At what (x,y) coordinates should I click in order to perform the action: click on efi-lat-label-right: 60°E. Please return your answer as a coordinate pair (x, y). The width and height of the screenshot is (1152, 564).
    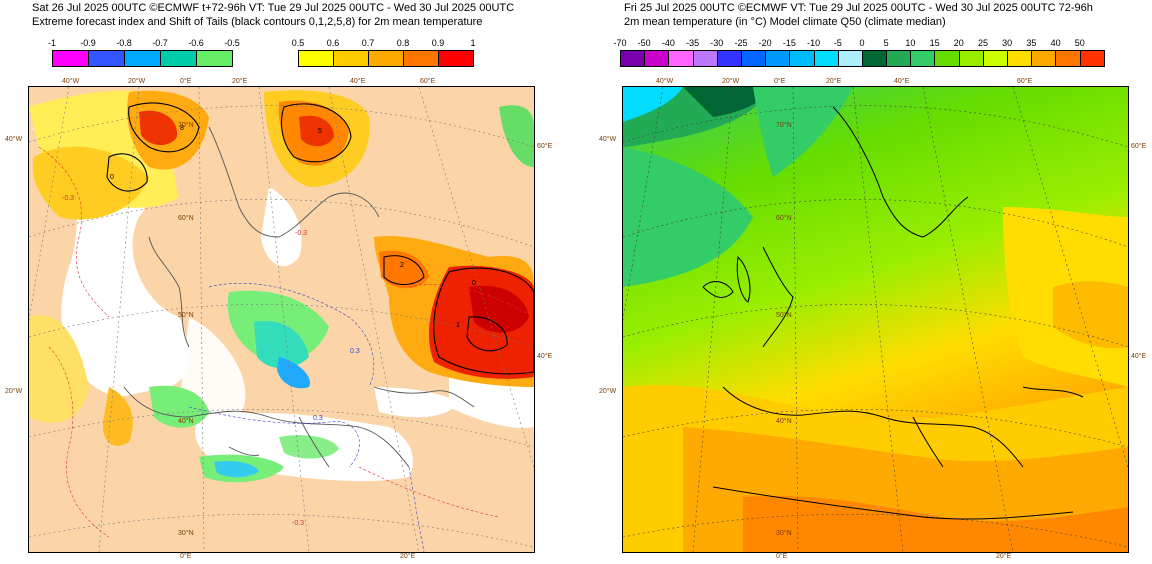
    Looking at the image, I should click on (545, 146).